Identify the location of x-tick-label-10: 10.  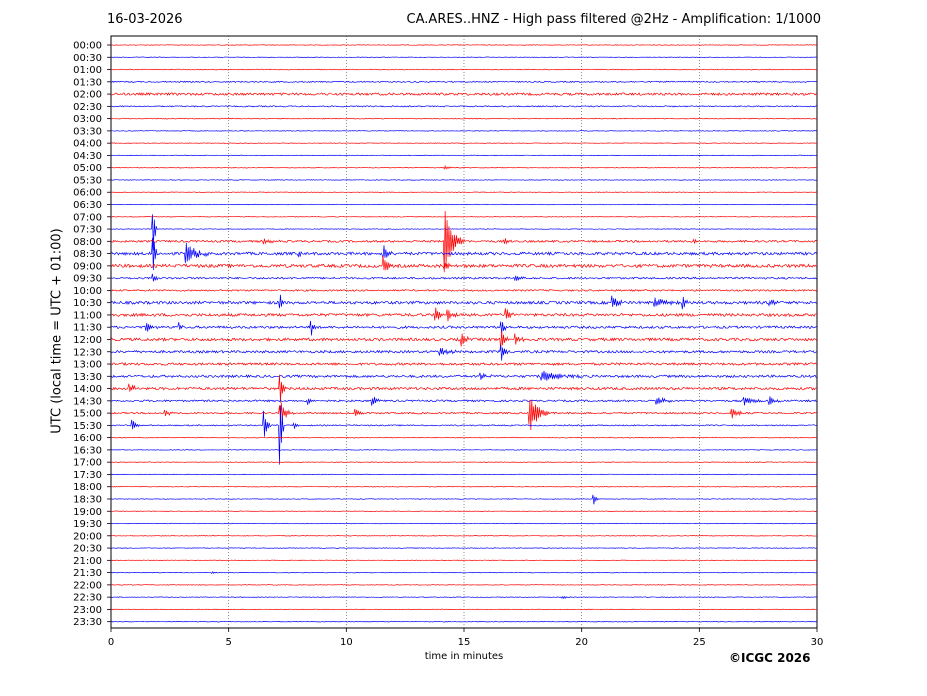
(346, 642).